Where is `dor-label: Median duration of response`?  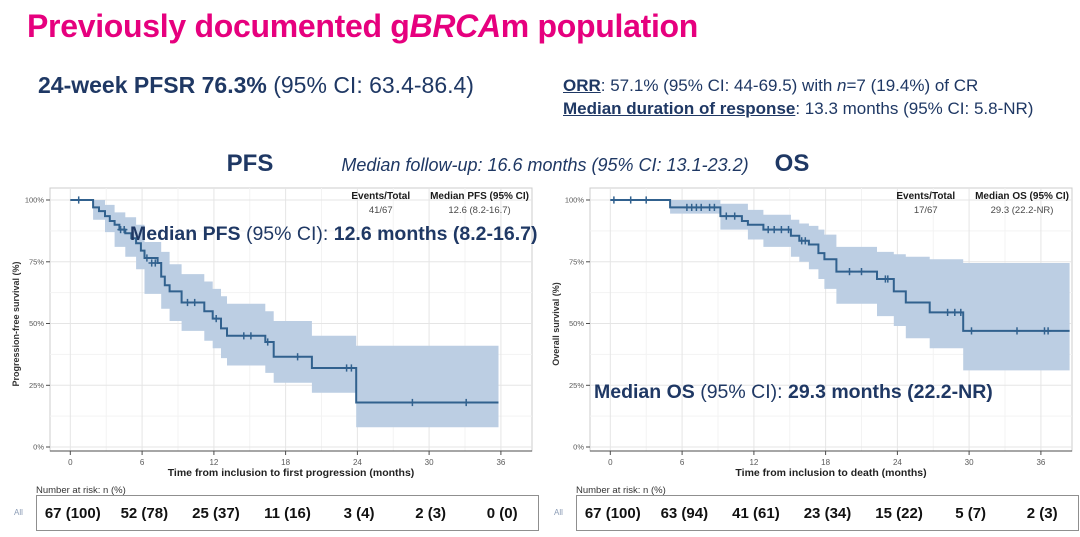 dor-label: Median duration of response is located at coordinates (679, 108).